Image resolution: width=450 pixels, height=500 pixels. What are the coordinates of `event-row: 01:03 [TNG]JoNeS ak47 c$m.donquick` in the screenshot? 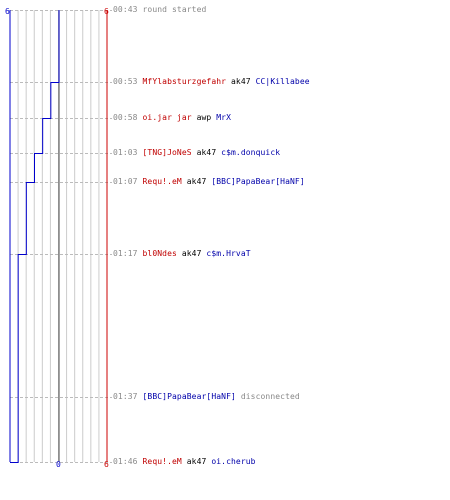 It's located at (196, 153).